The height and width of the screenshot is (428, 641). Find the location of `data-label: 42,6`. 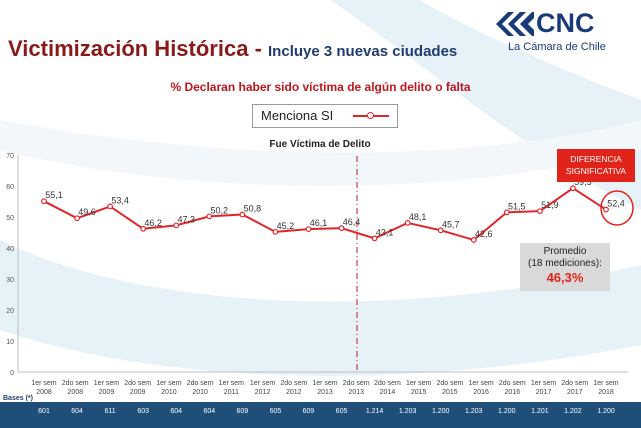

data-label: 42,6 is located at coordinates (484, 234).